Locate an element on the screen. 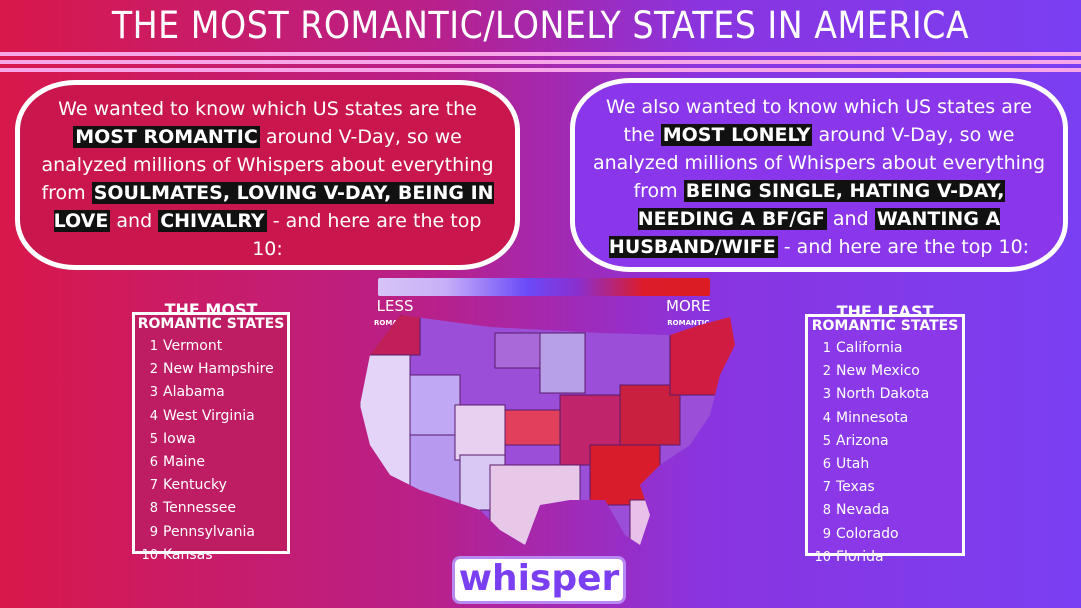 The width and height of the screenshot is (1081, 608). highlight: CHIVALRY is located at coordinates (212, 221).